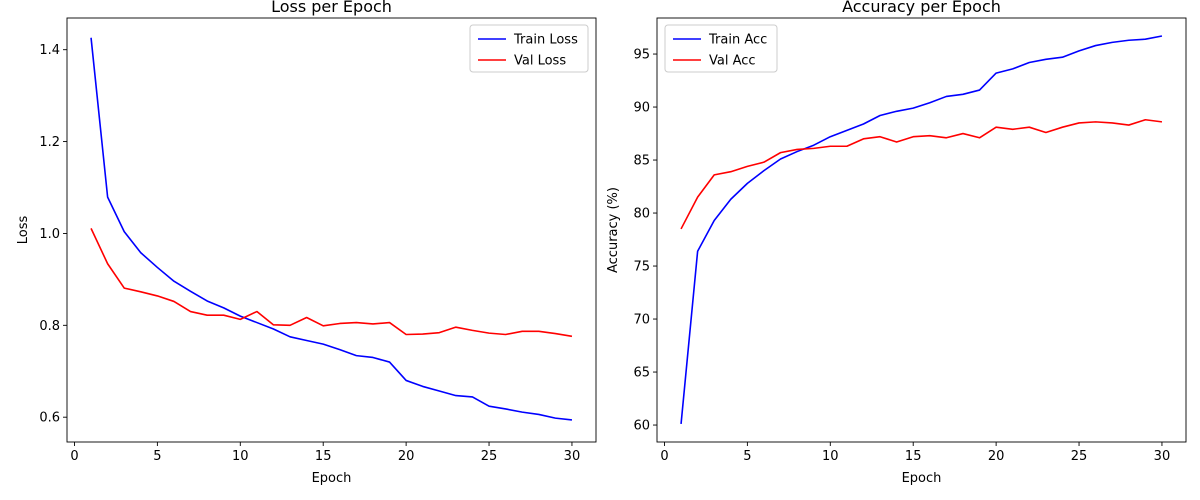  I want to click on loss-legend: Train Loss Val Loss, so click(529, 48).